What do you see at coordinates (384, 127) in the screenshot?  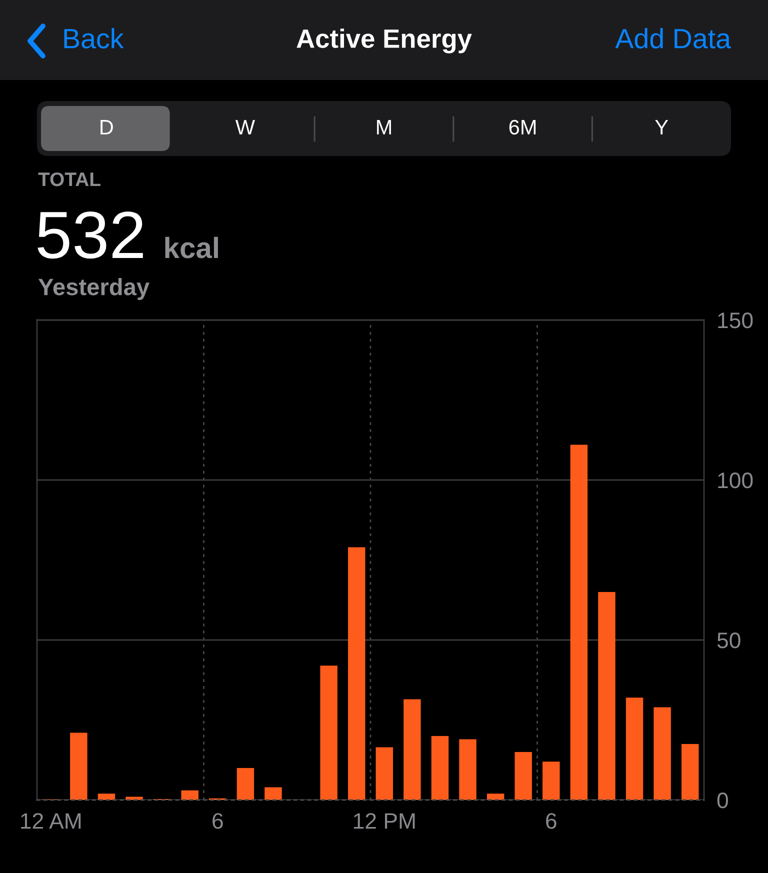 I see `text: M` at bounding box center [384, 127].